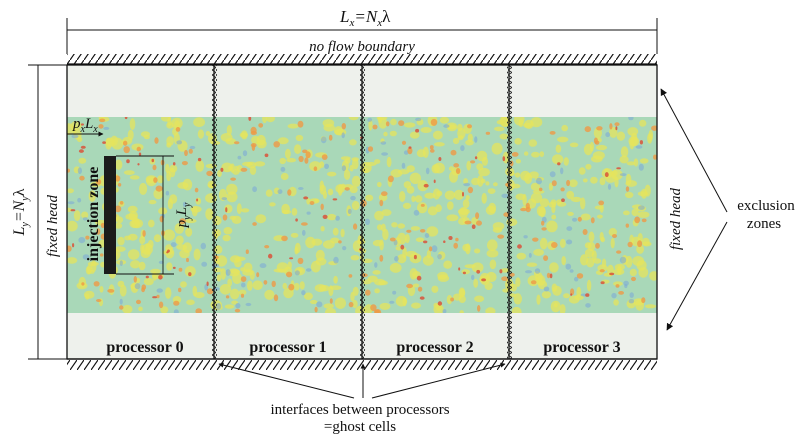 Image resolution: width=808 pixels, height=438 pixels. What do you see at coordinates (694, 150) in the screenshot?
I see `exclusion-arrow-top` at bounding box center [694, 150].